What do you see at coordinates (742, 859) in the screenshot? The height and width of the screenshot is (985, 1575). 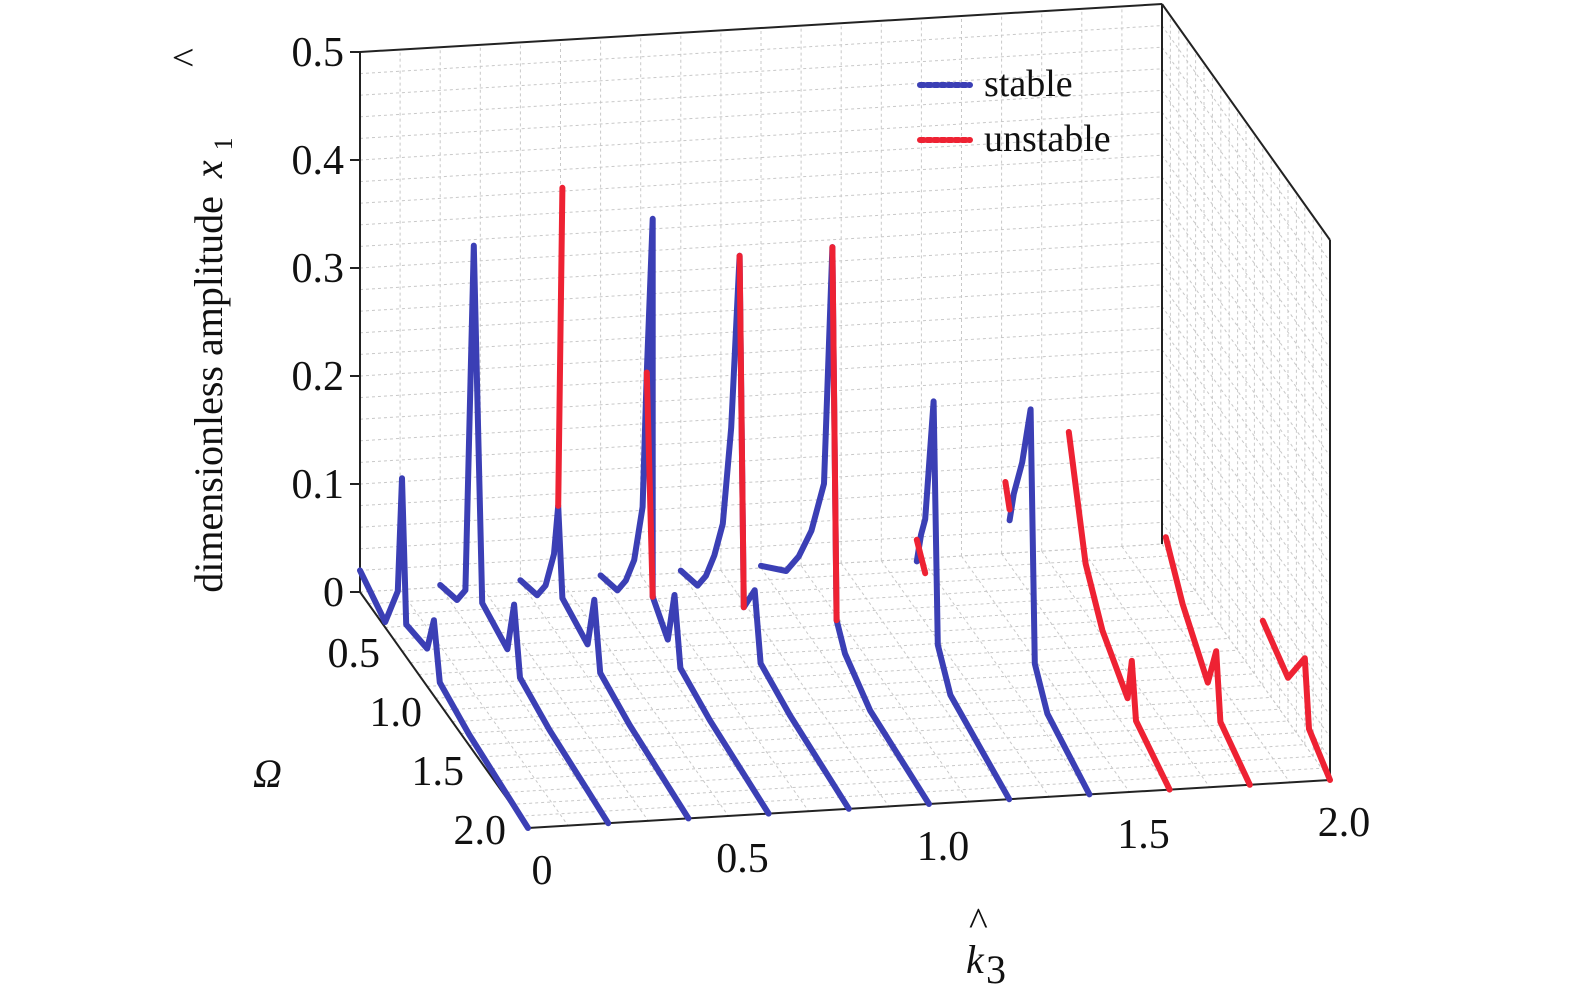 I see `k3-tick-label: 0.5` at bounding box center [742, 859].